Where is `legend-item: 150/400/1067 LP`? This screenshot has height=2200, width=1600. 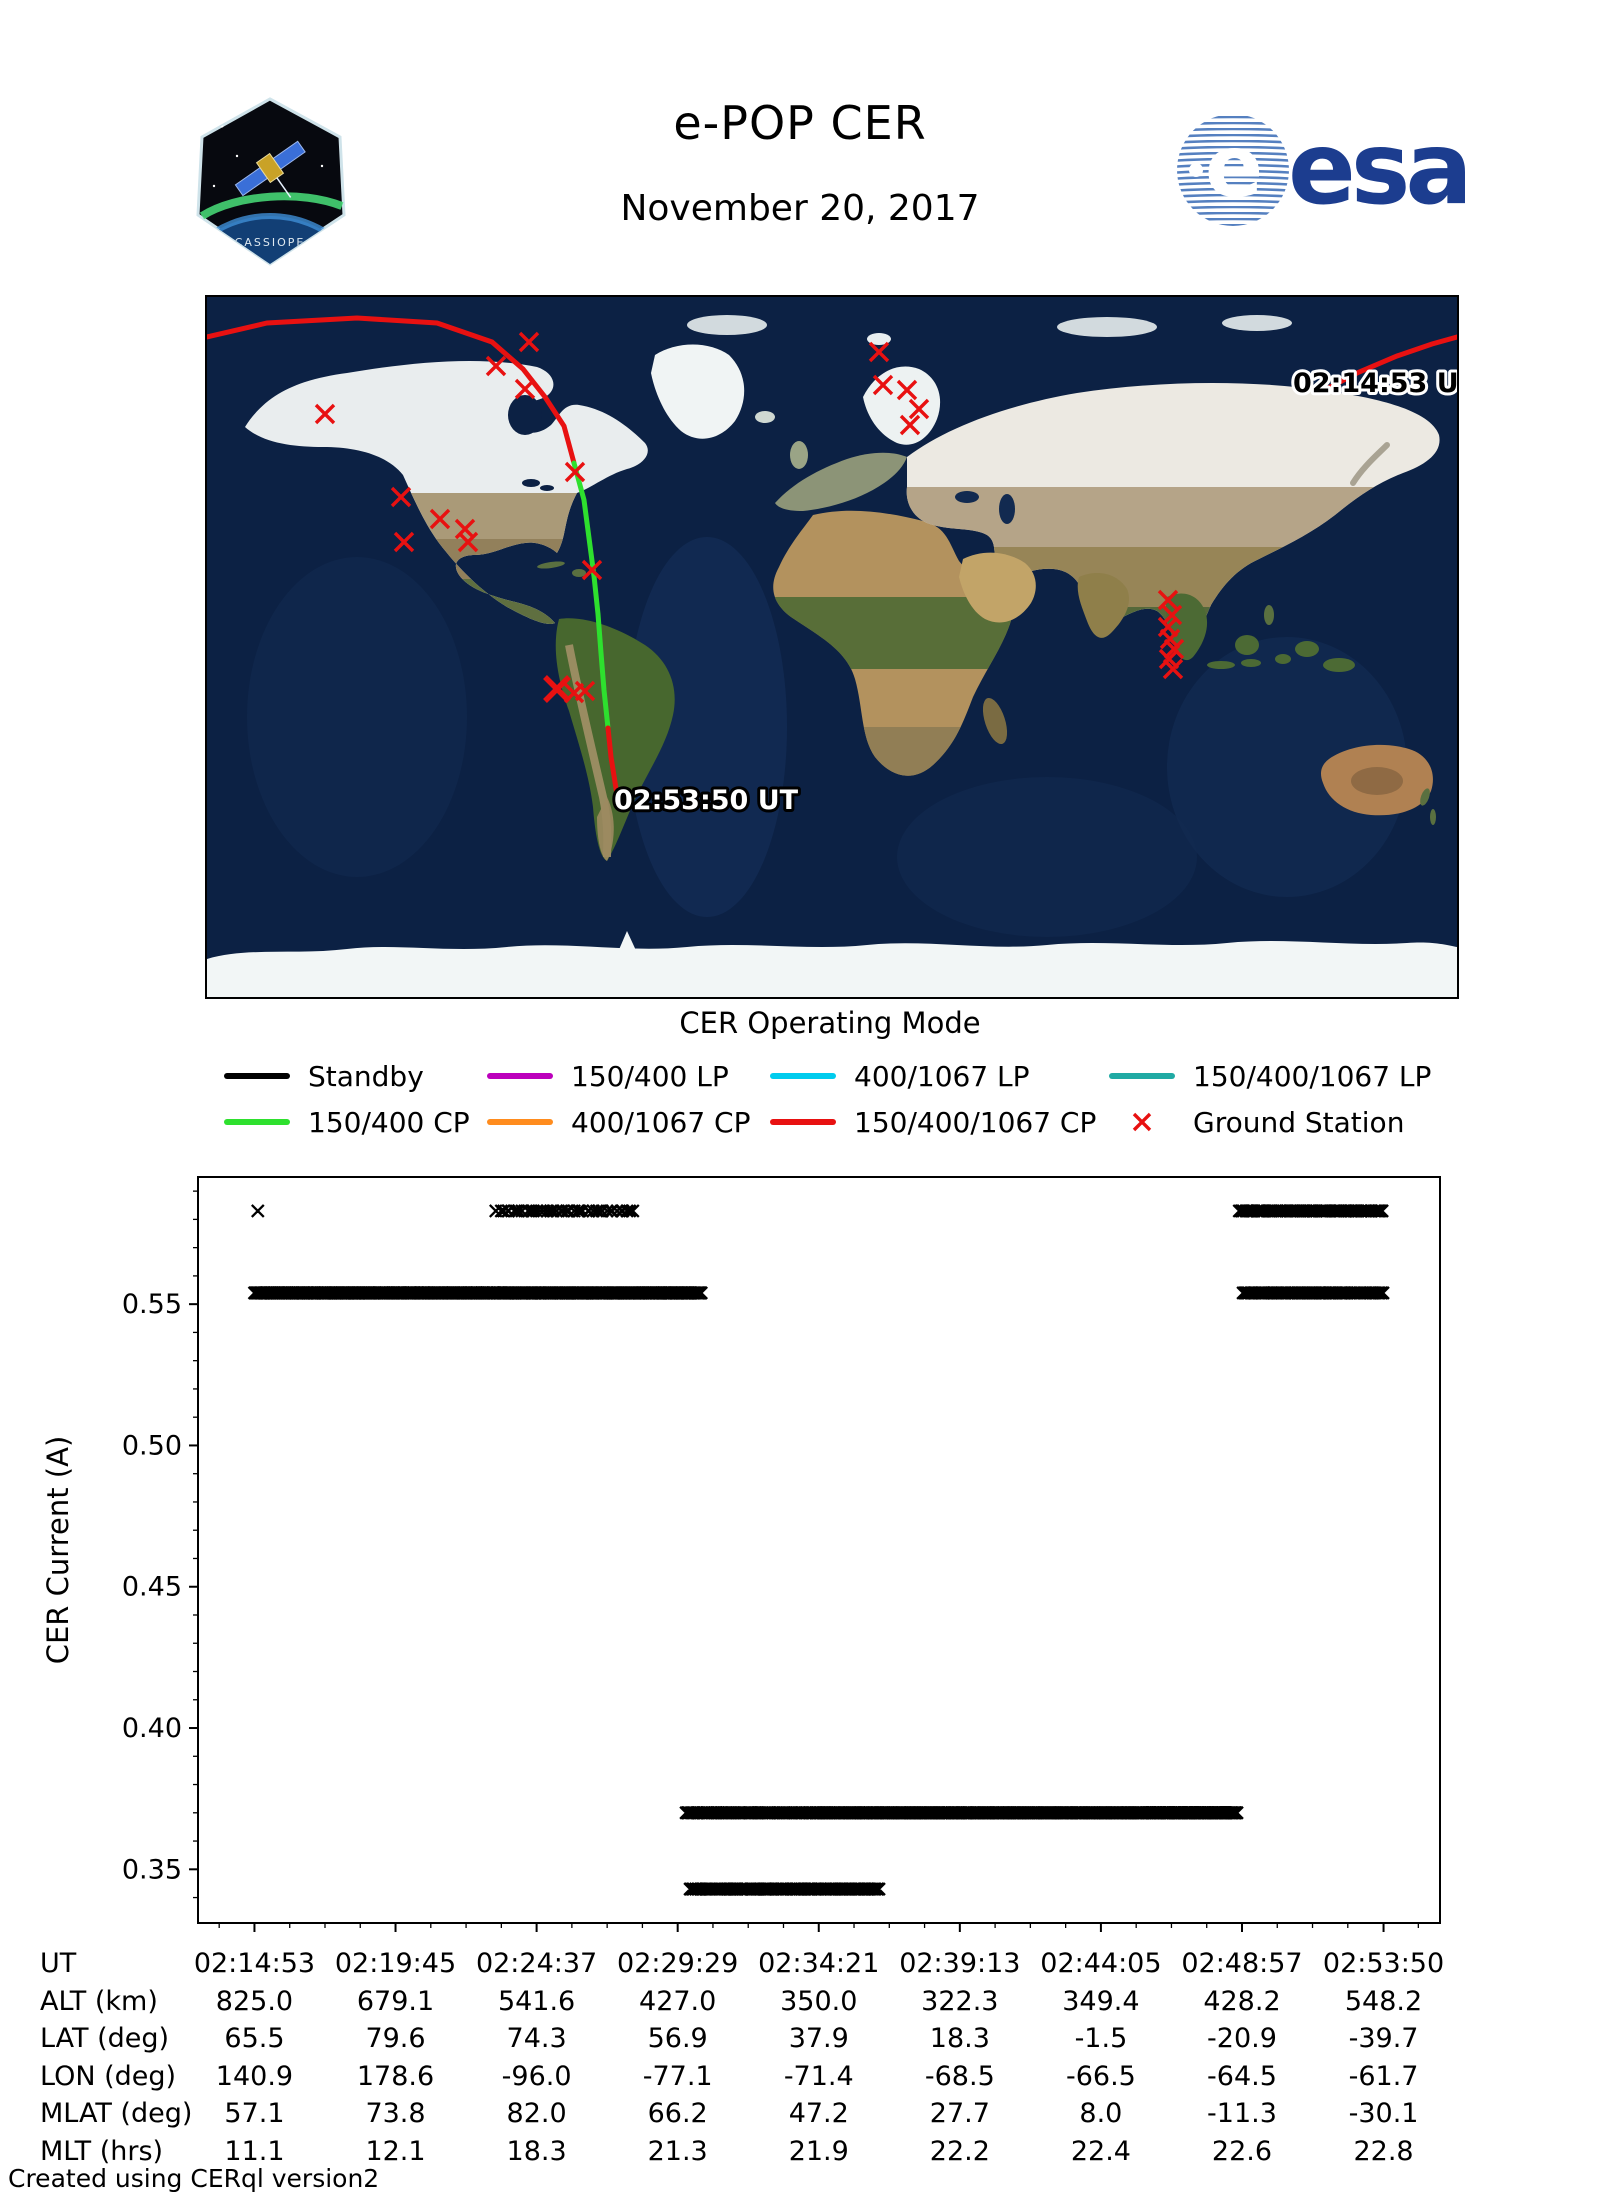 legend-item: 150/400/1067 LP is located at coordinates (1270, 1076).